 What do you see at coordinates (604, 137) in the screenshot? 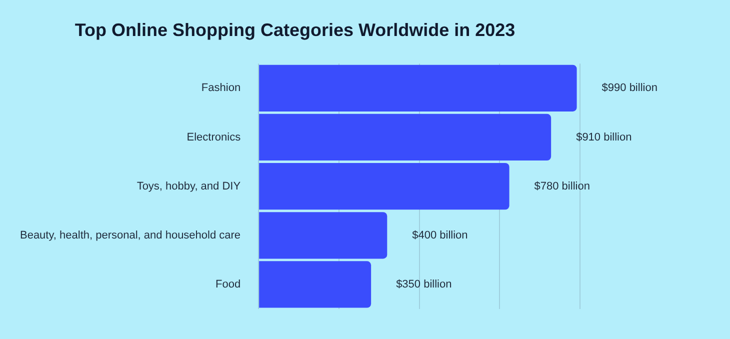
I see `data-label: $910 billion` at bounding box center [604, 137].